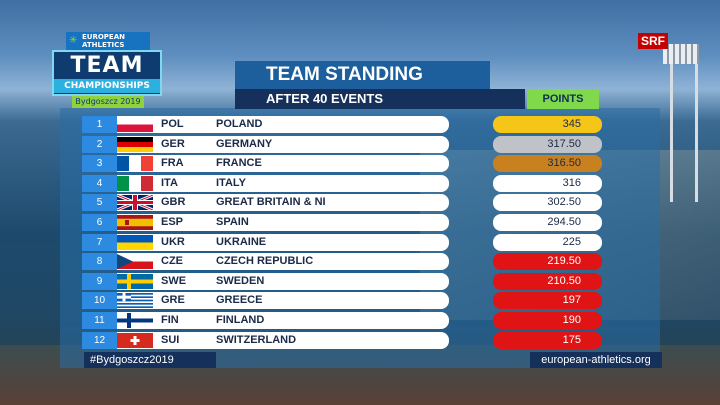 This screenshot has width=720, height=405. What do you see at coordinates (327, 281) in the screenshot?
I see `country-name-cell: SWEDEN` at bounding box center [327, 281].